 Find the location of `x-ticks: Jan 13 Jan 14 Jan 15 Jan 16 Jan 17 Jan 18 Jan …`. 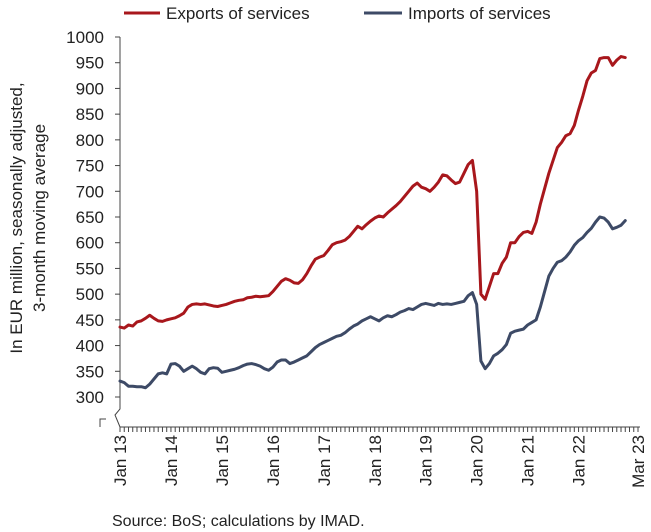

x-ticks: Jan 13 Jan 14 Jan 15 Jan 16 Jan 17 Jan 18 Jan … is located at coordinates (379, 457).